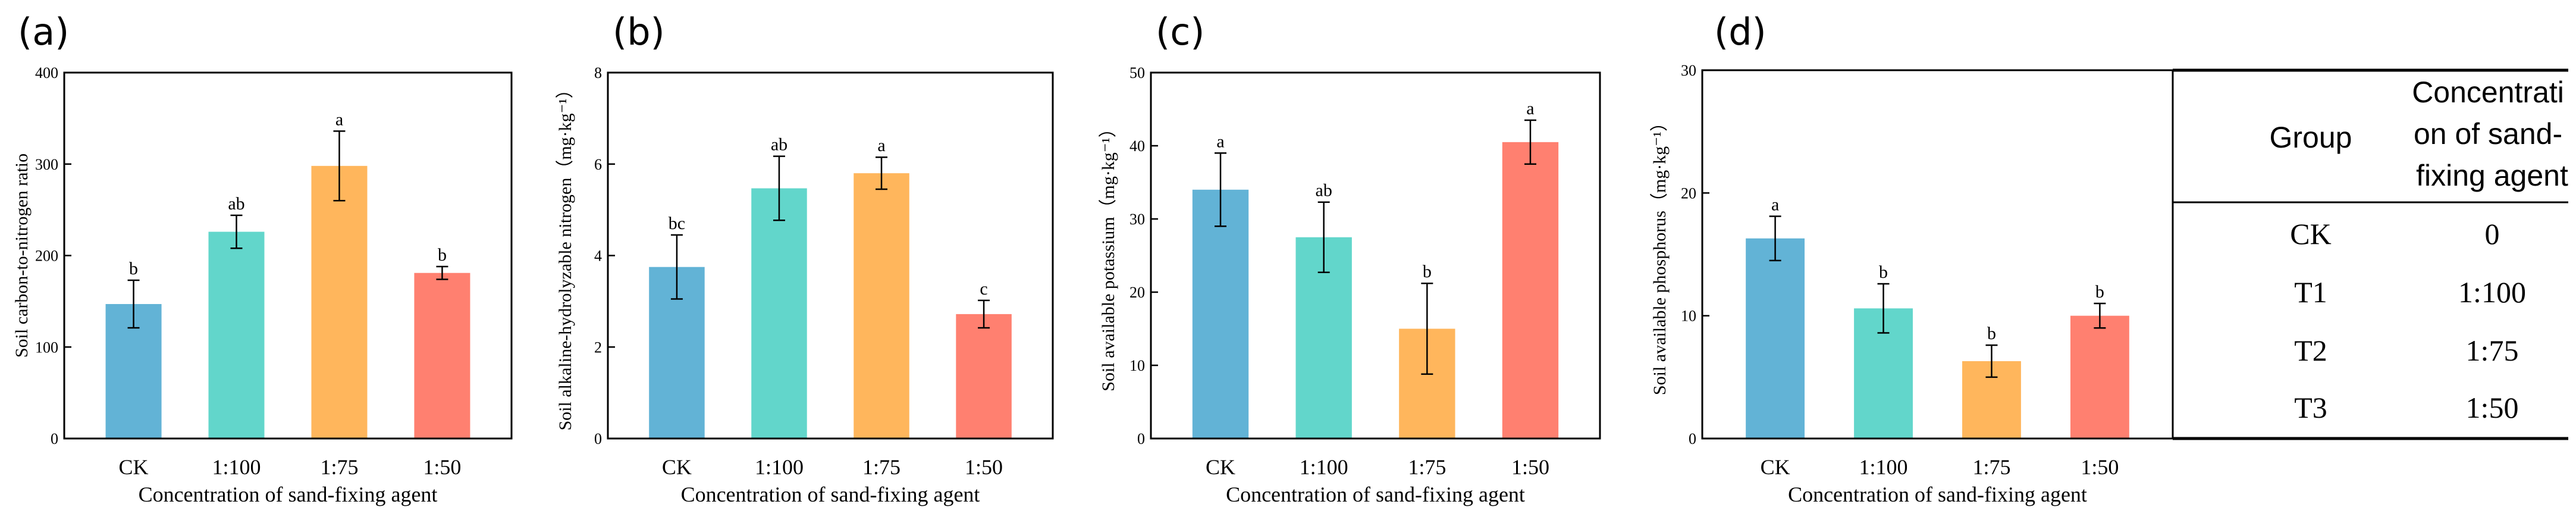 This screenshot has width=2576, height=523. What do you see at coordinates (43, 32) in the screenshot?
I see `panel-label: (a)` at bounding box center [43, 32].